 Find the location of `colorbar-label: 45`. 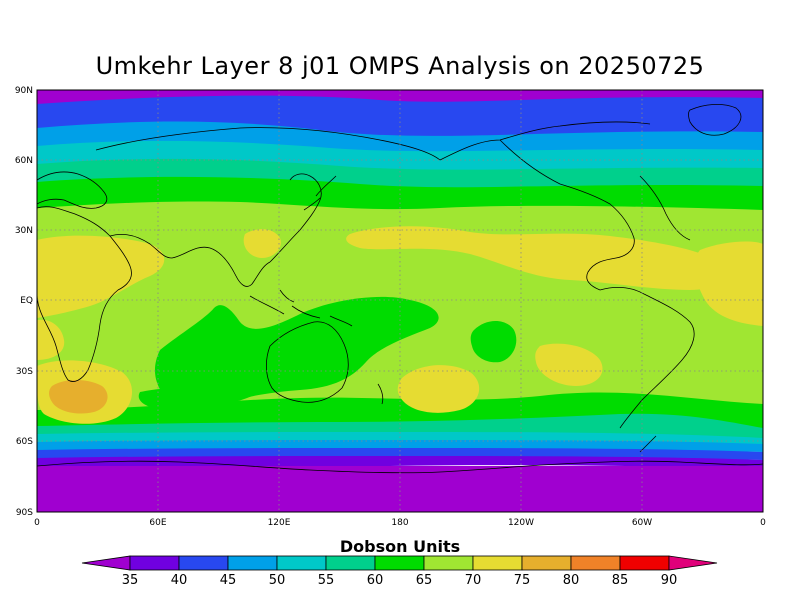

colorbar-label: 45 is located at coordinates (228, 580).